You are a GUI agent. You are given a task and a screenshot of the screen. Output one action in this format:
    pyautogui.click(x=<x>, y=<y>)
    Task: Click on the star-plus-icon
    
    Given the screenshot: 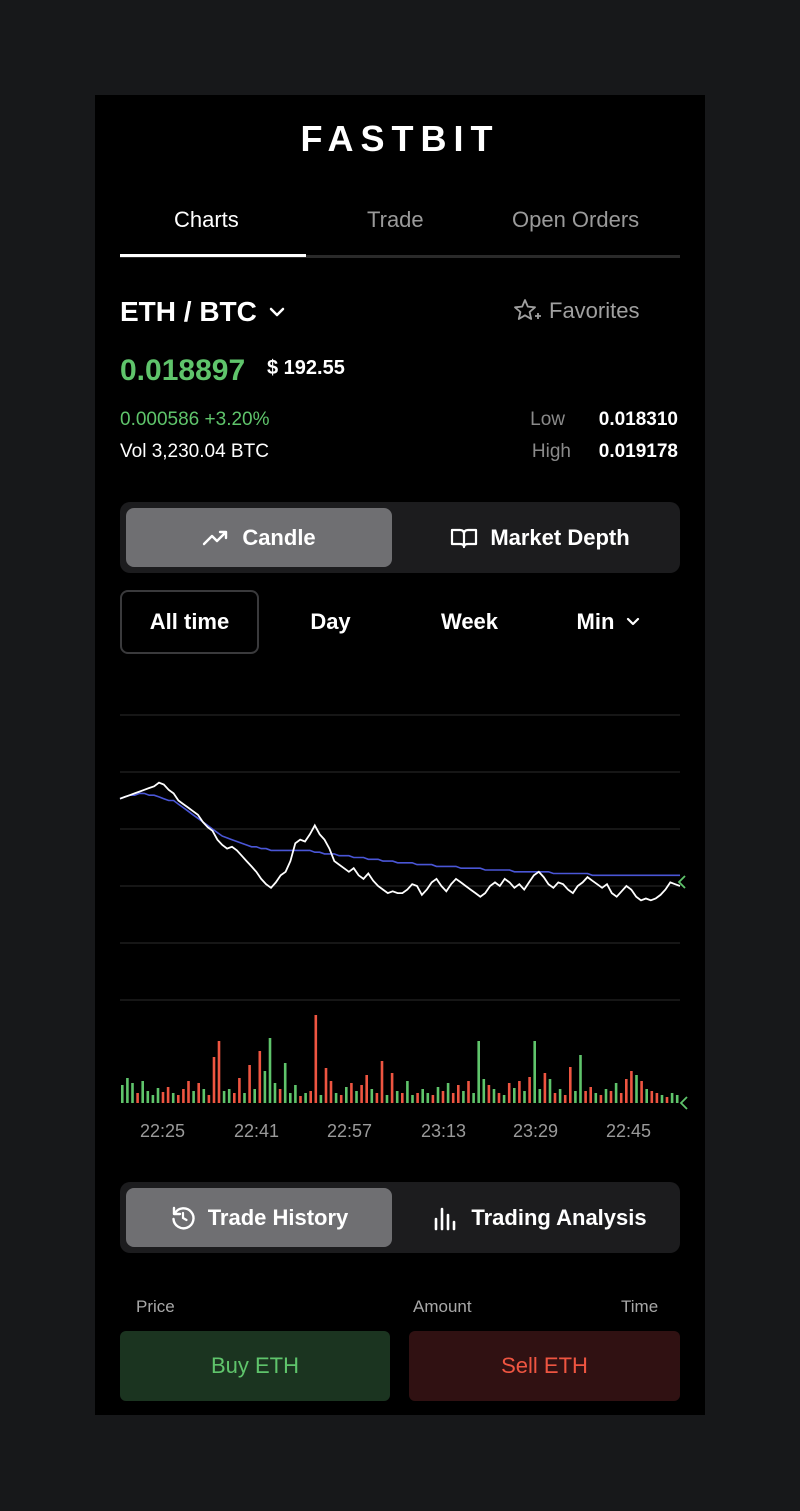 What is the action you would take?
    pyautogui.click(x=527, y=309)
    